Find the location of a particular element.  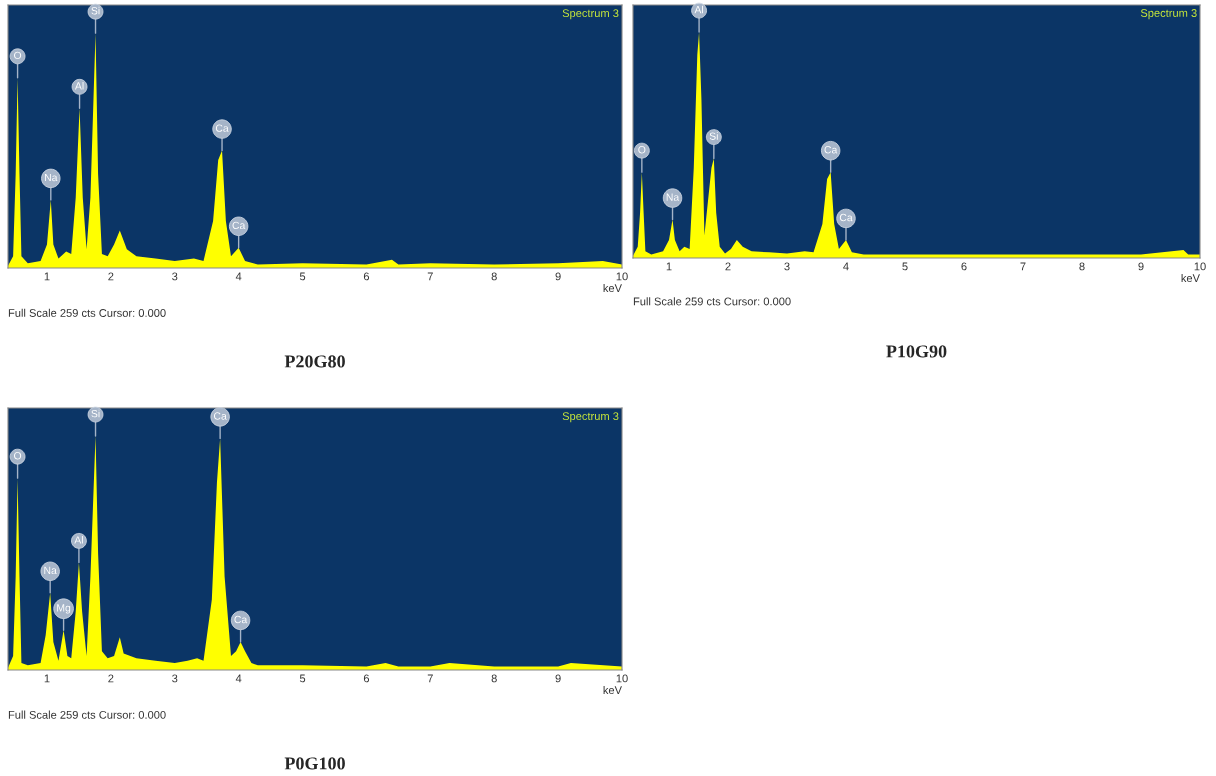

annotation: Mg is located at coordinates (64, 609).